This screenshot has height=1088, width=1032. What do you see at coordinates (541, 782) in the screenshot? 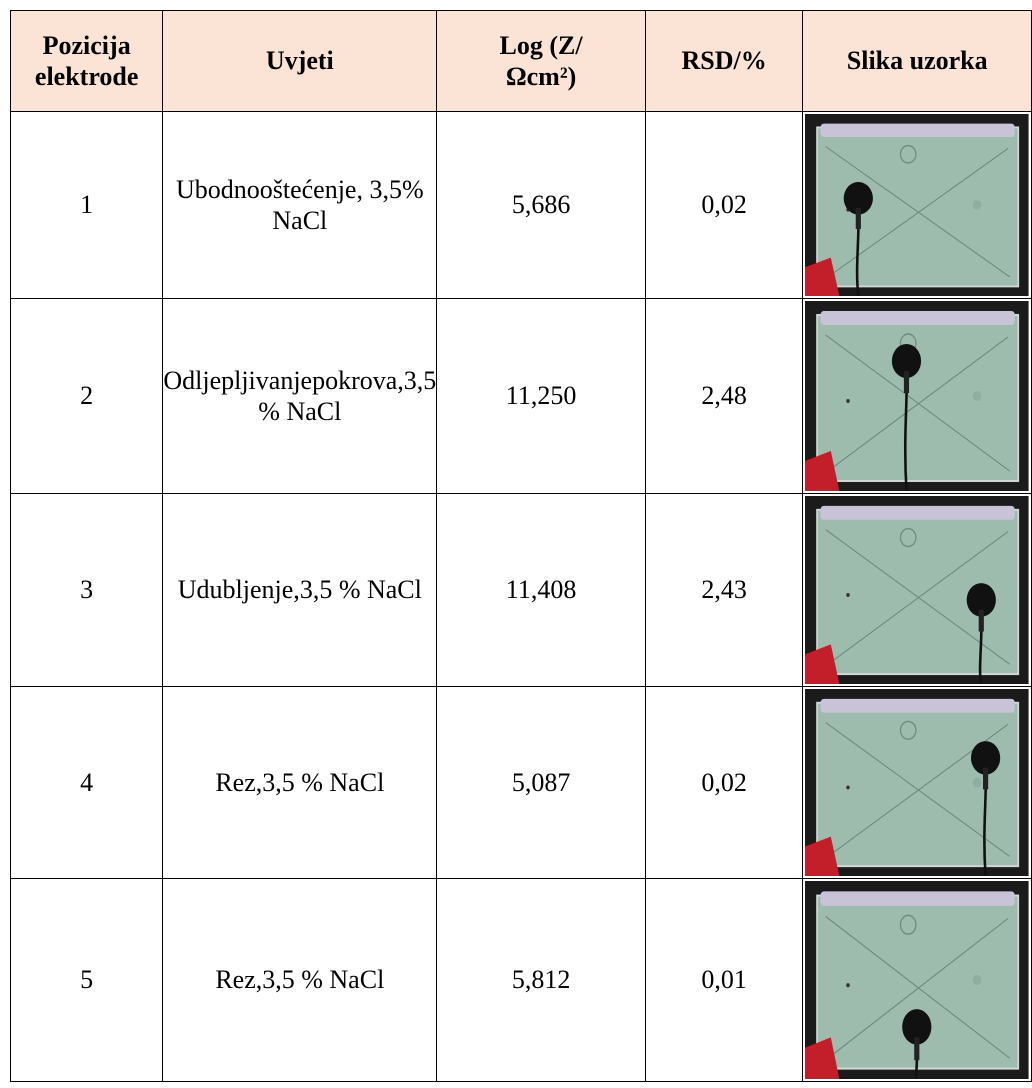
I see `log-z-cell: 5,087` at bounding box center [541, 782].